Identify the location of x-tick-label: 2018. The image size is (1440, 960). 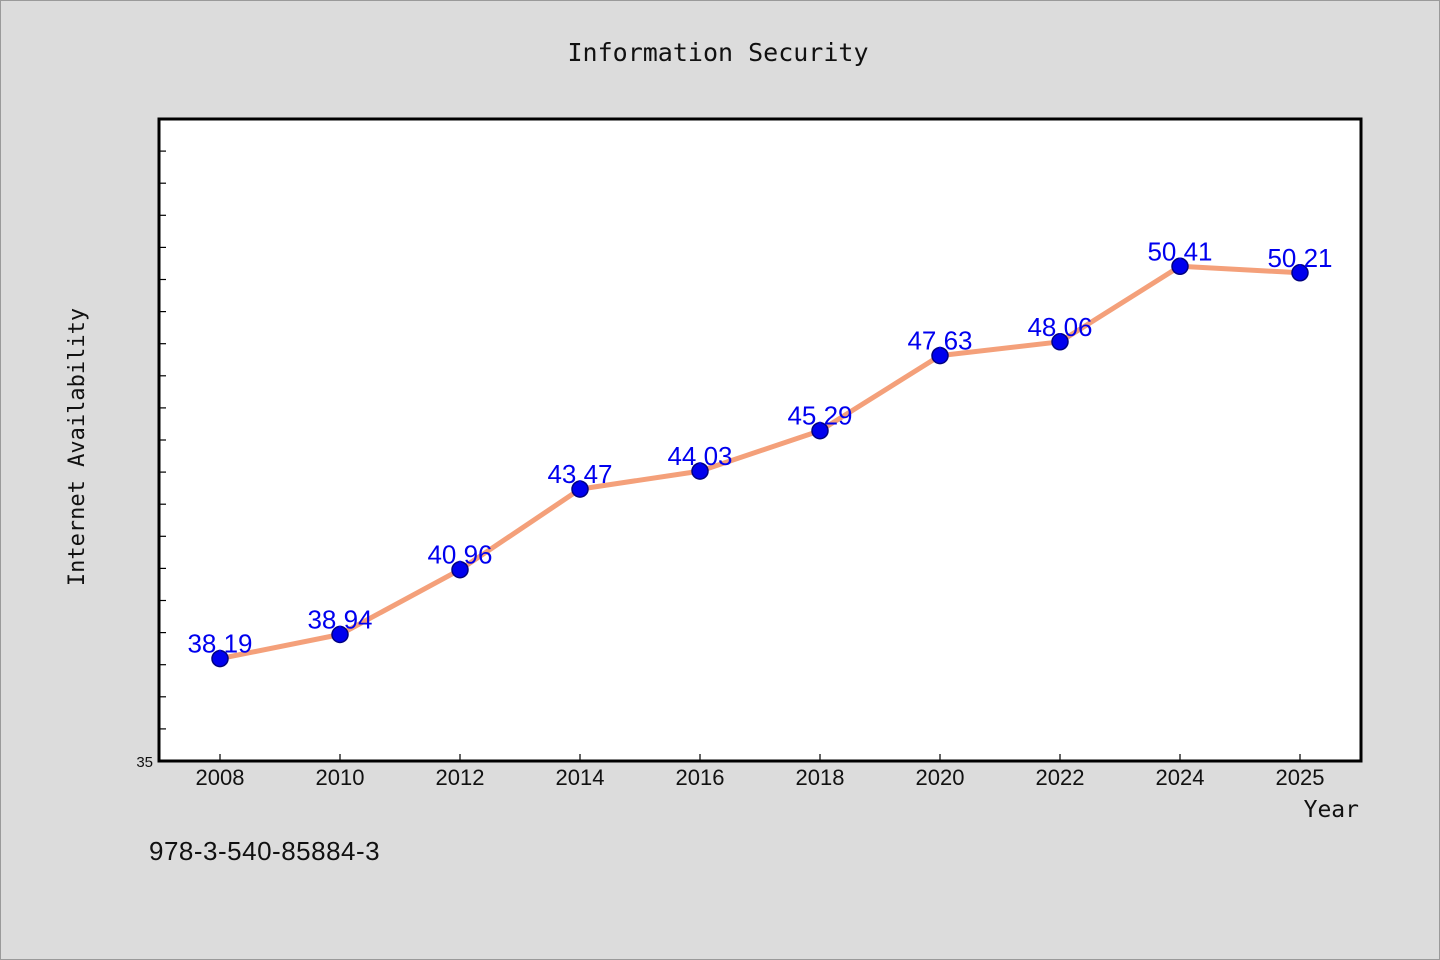
(820, 777).